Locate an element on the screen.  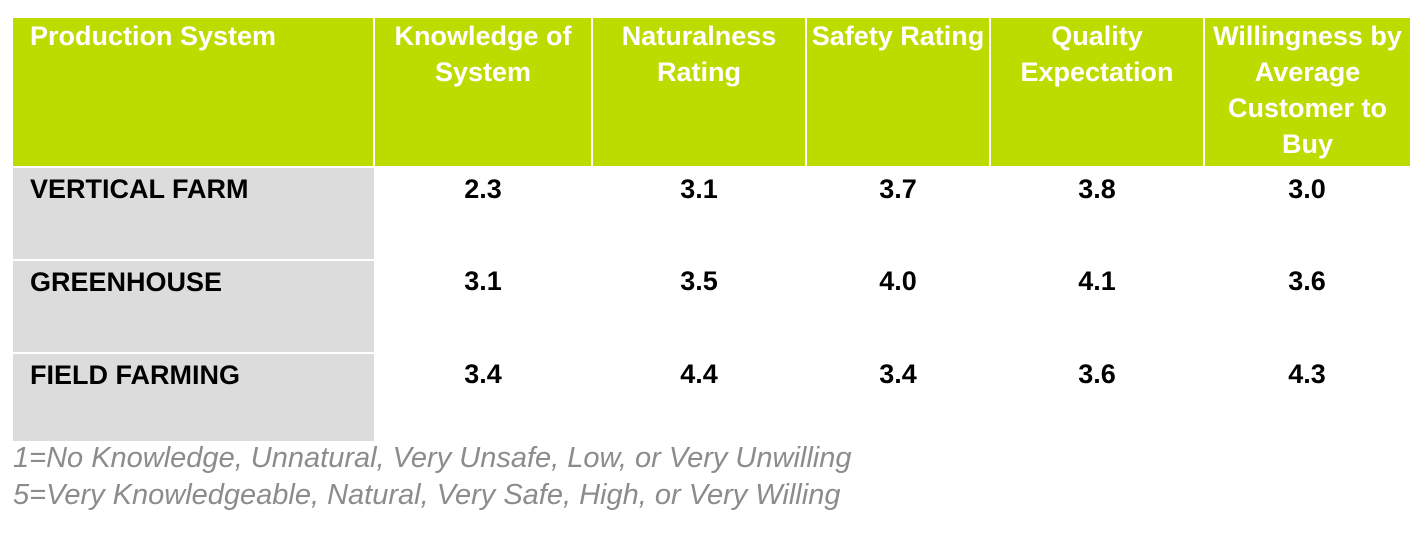
cell-knowledge: 2.3 is located at coordinates (483, 189).